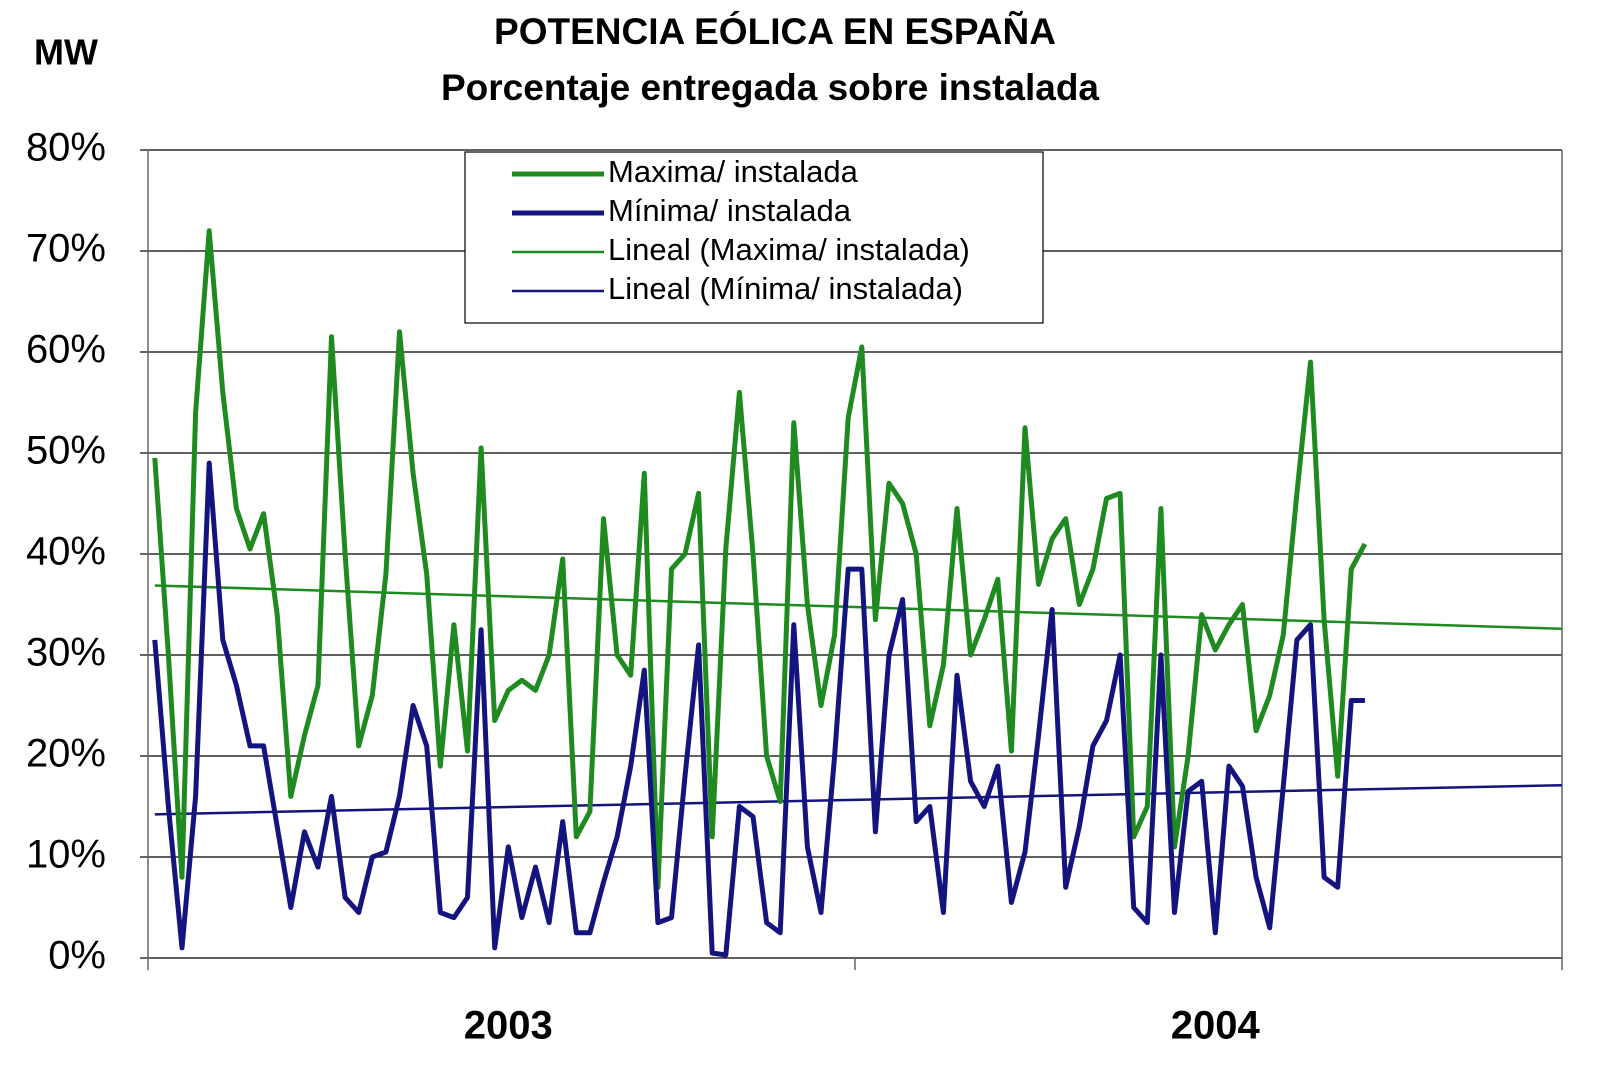 This screenshot has height=1078, width=1607. Describe the element at coordinates (785, 288) in the screenshot. I see `legend-label: Lineal (Mínima/ instalada)` at that location.